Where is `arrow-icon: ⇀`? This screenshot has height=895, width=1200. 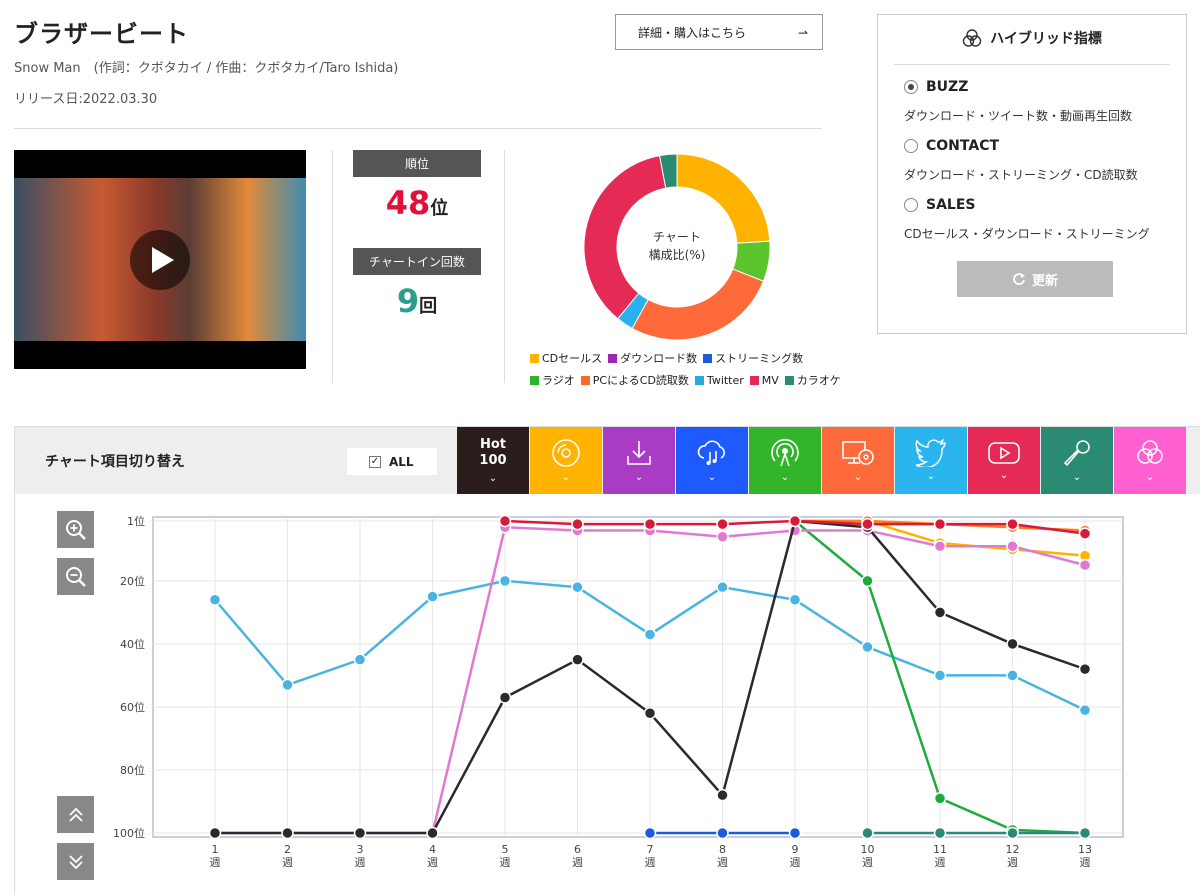
arrow-icon: ⇀ is located at coordinates (802, 33).